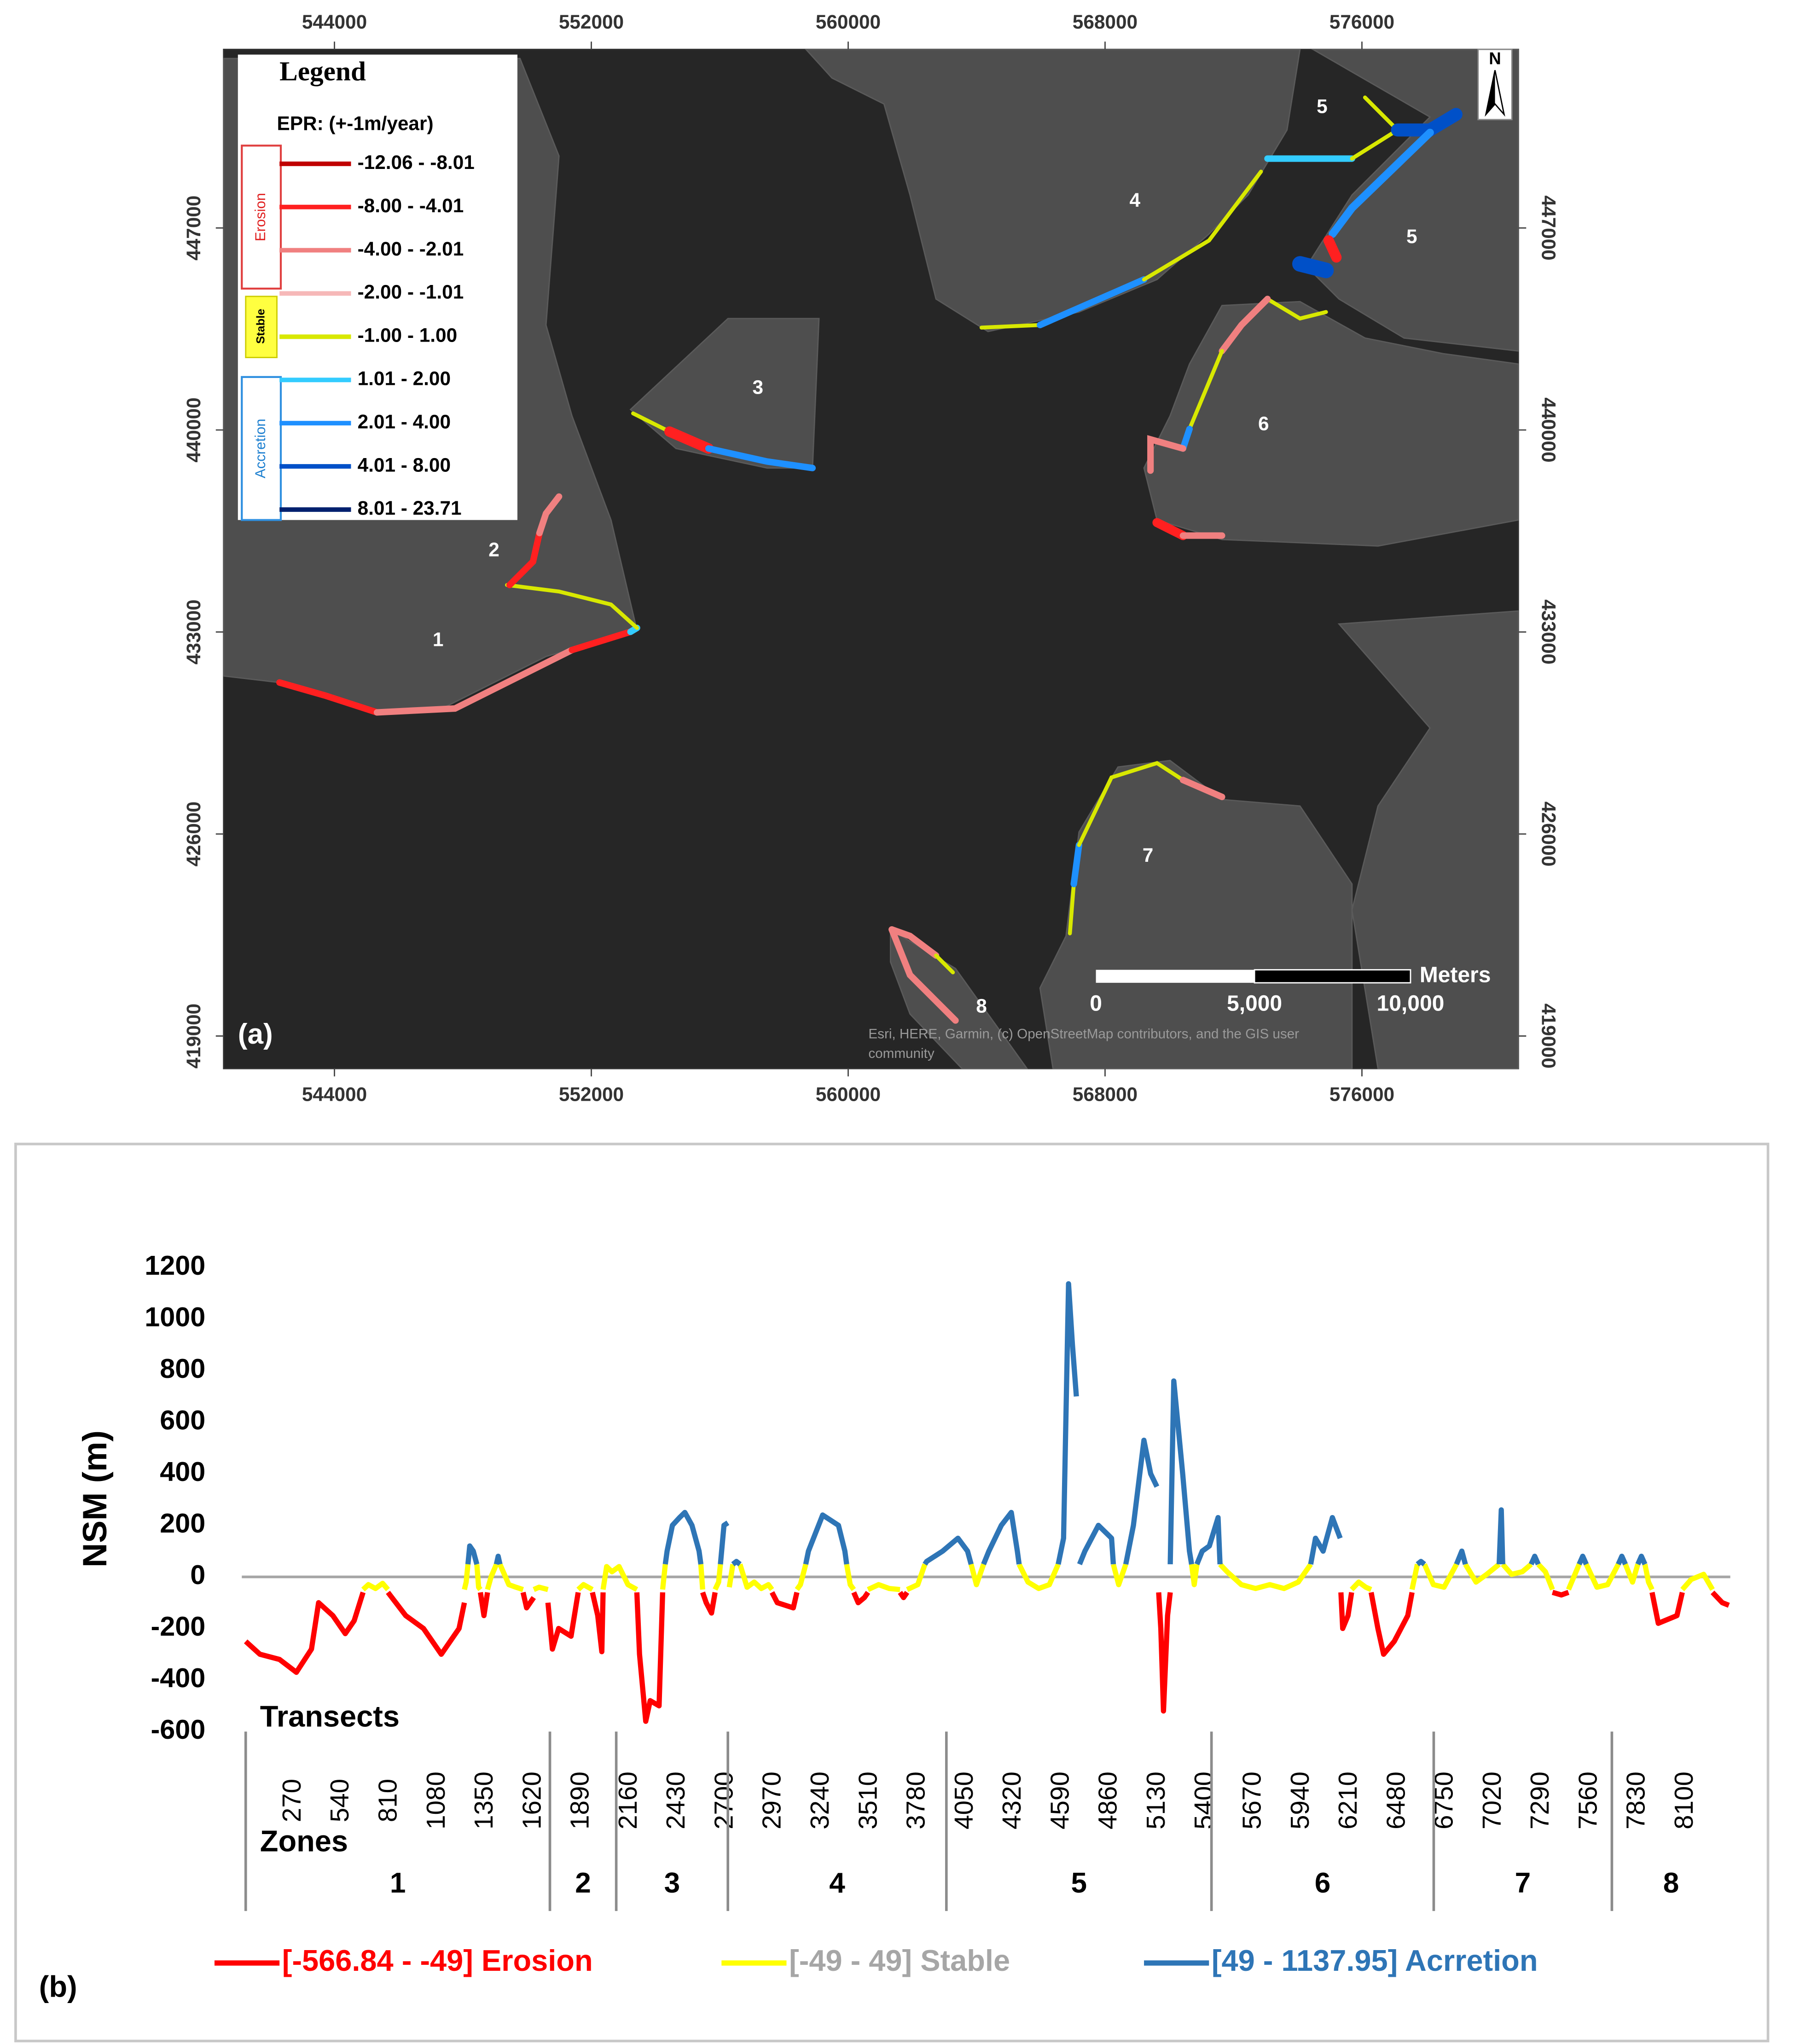  What do you see at coordinates (304, 1841) in the screenshot?
I see `zone-axis-title: Zones` at bounding box center [304, 1841].